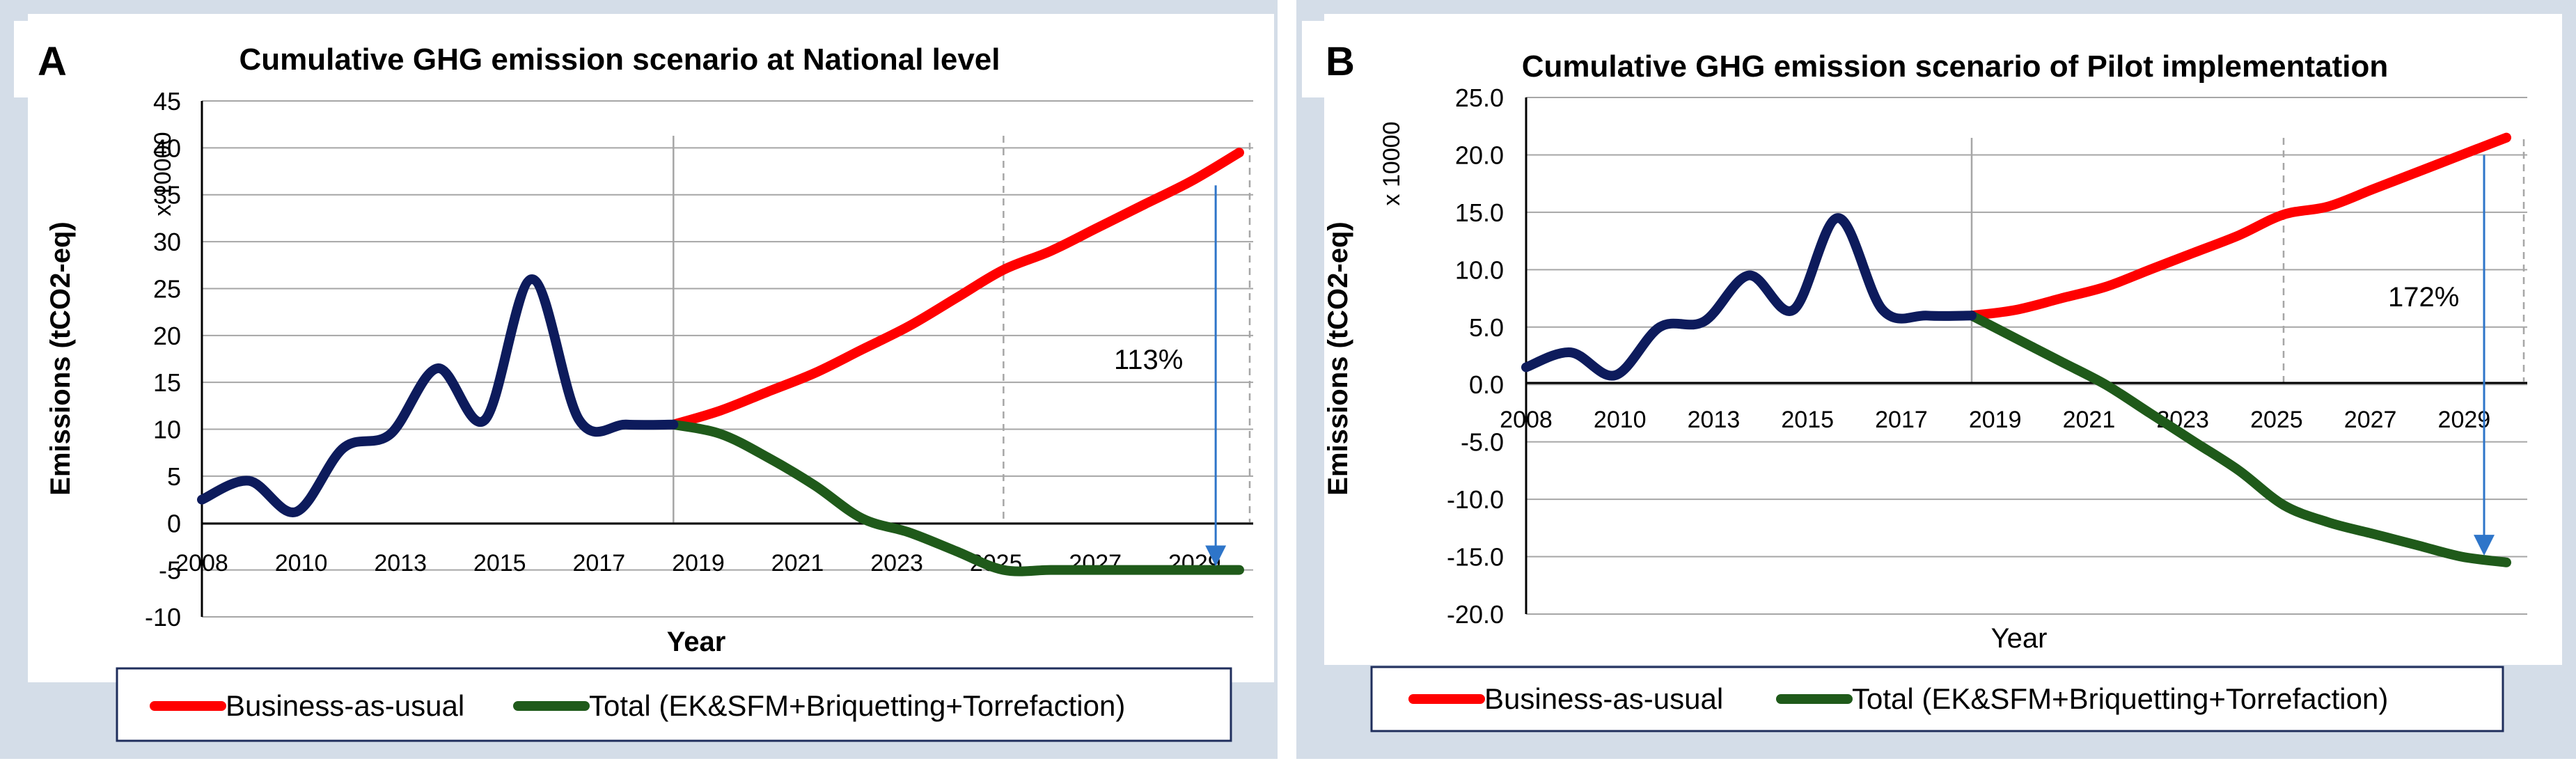  Describe the element at coordinates (956, 497) in the screenshot. I see `panel-a-series-total` at that location.